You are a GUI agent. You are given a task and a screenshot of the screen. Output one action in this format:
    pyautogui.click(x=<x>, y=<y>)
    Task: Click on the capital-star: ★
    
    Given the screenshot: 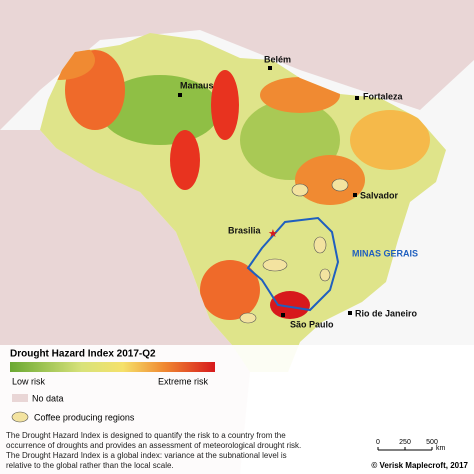 What is the action you would take?
    pyautogui.click(x=273, y=234)
    